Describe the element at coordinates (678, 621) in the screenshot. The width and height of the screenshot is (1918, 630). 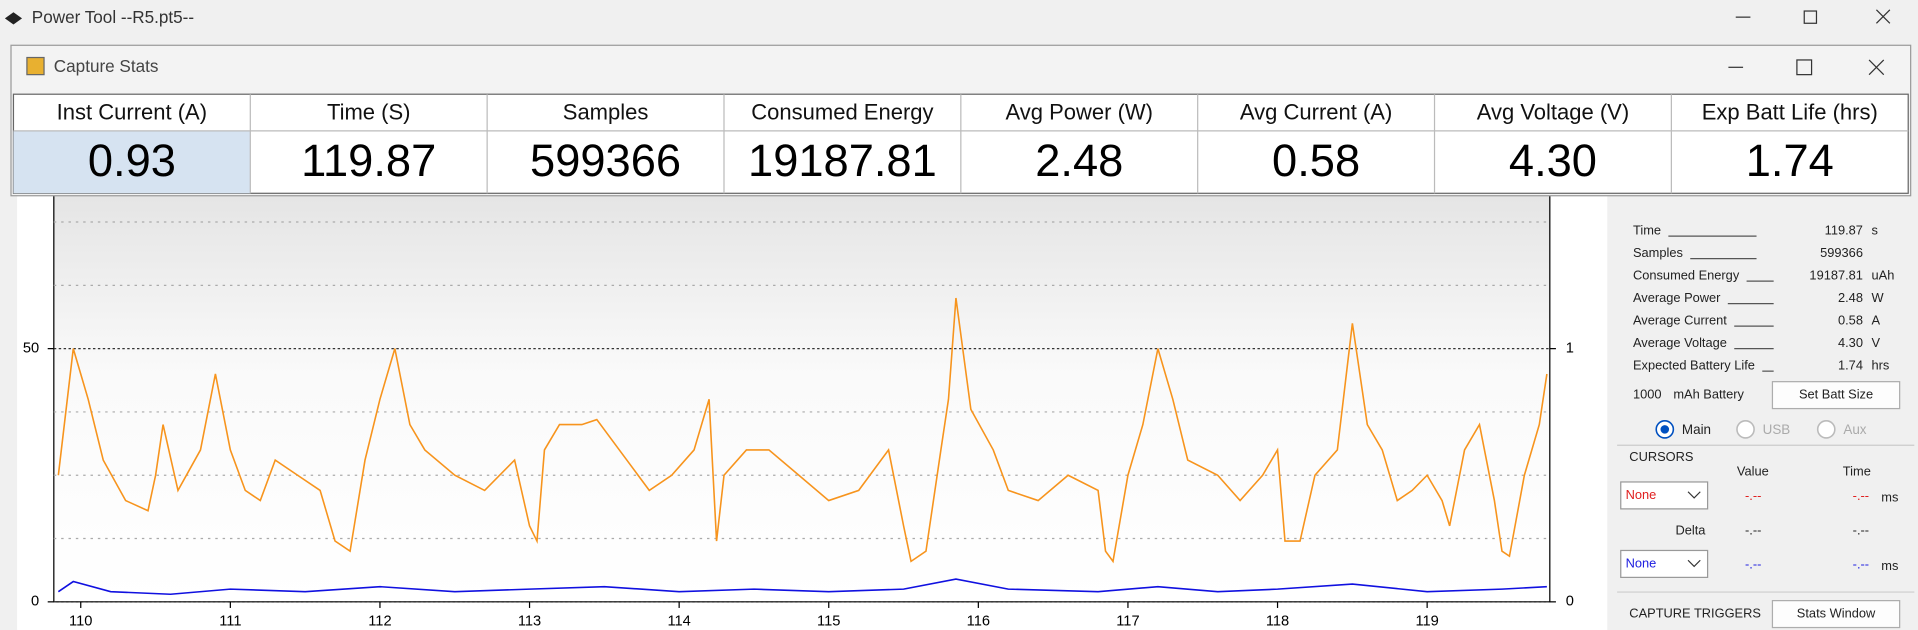
I see `x-tick-label: 114` at that location.